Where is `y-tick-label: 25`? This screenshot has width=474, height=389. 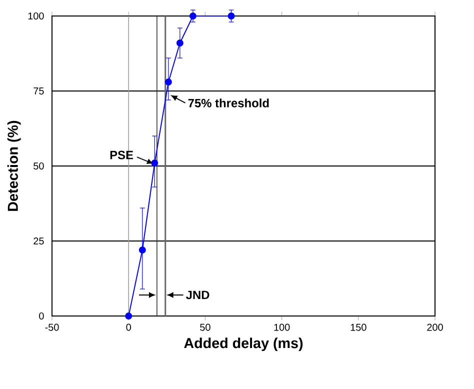 y-tick-label: 25 is located at coordinates (39, 241).